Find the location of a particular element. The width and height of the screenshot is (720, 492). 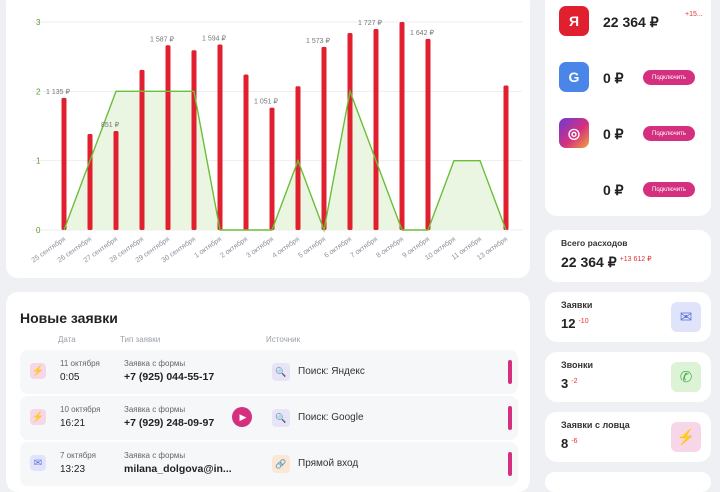

data-label: 1 642 ₽ is located at coordinates (422, 33).